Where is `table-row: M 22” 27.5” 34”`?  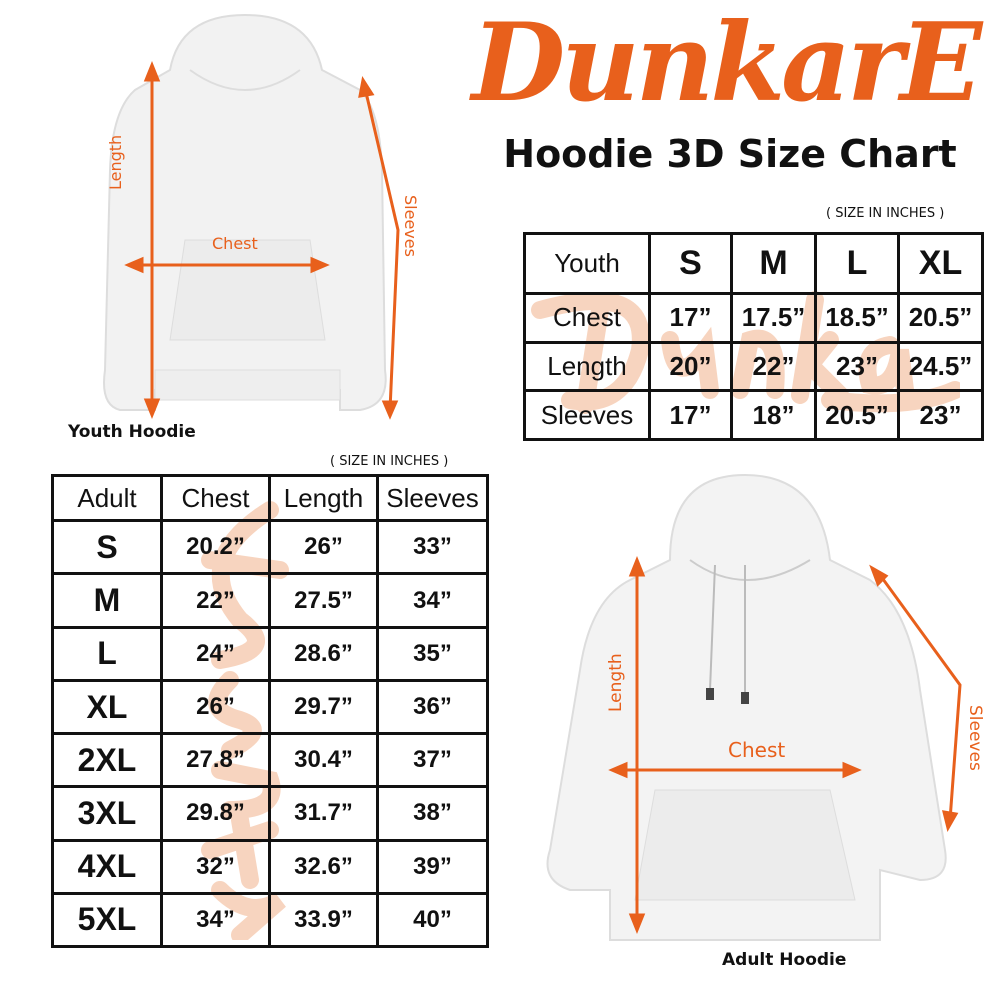 table-row: M 22” 27.5” 34” is located at coordinates (270, 600).